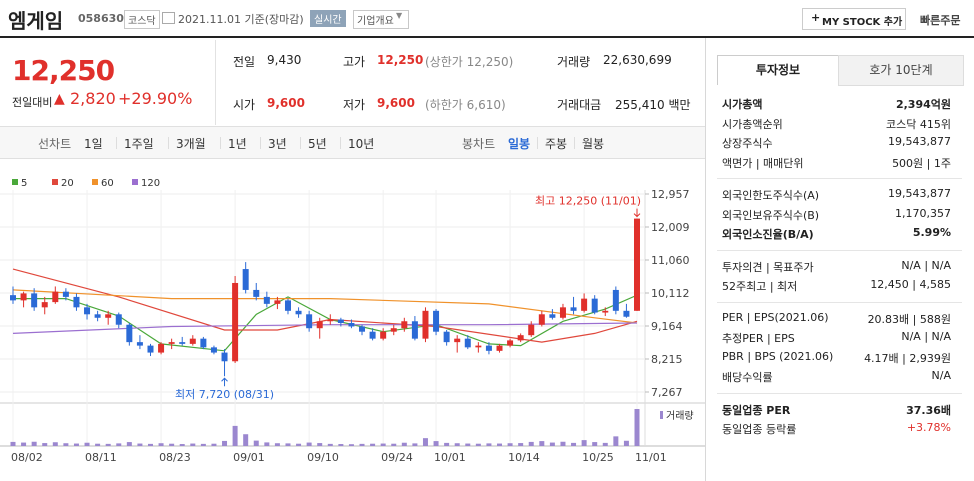 The image size is (974, 481). Describe the element at coordinates (918, 124) in the screenshot. I see `info-value: 코스닥 415위` at that location.